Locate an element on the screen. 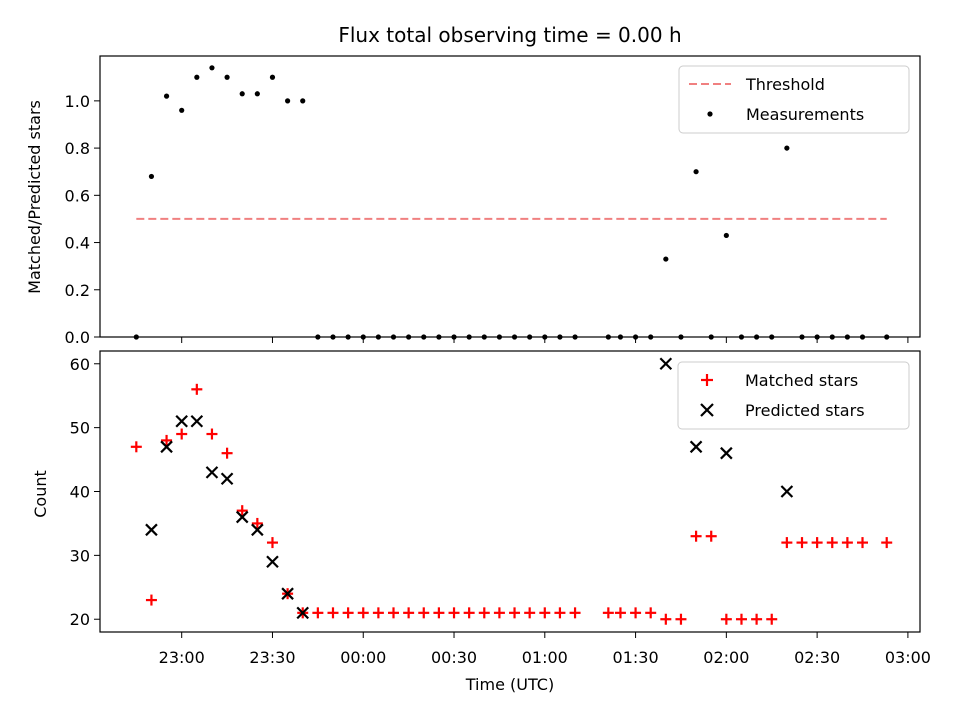 This screenshot has width=960, height=720. count-legend-box is located at coordinates (793, 395).